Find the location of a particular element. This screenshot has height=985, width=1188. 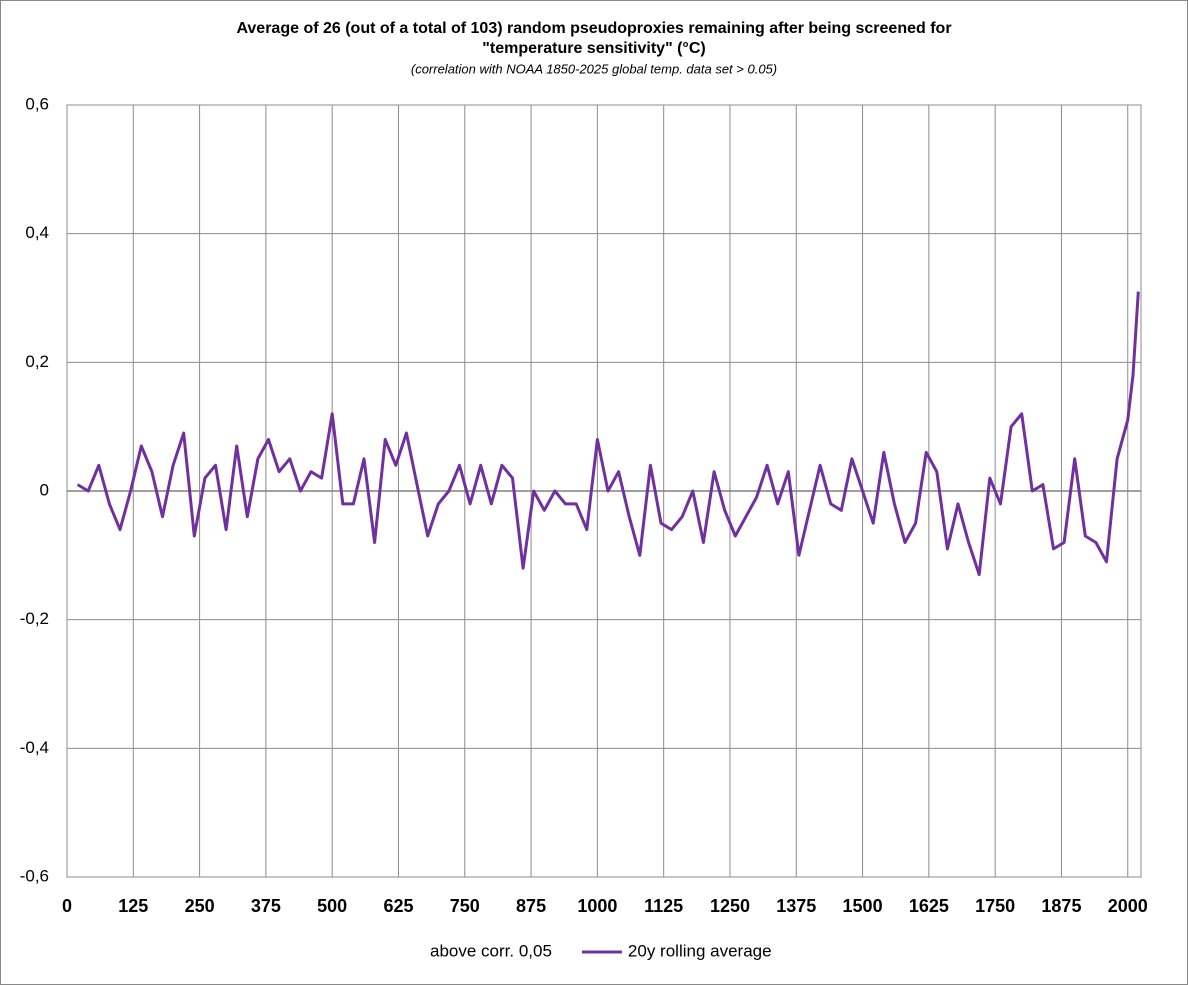

x-tick-label: 1375 is located at coordinates (796, 906).